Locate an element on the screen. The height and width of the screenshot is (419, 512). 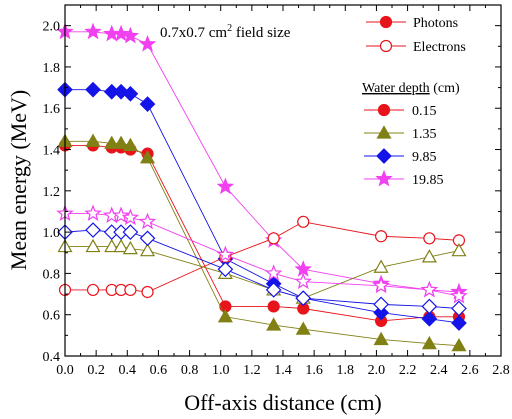
legend-label: Electrons is located at coordinates (439, 47).